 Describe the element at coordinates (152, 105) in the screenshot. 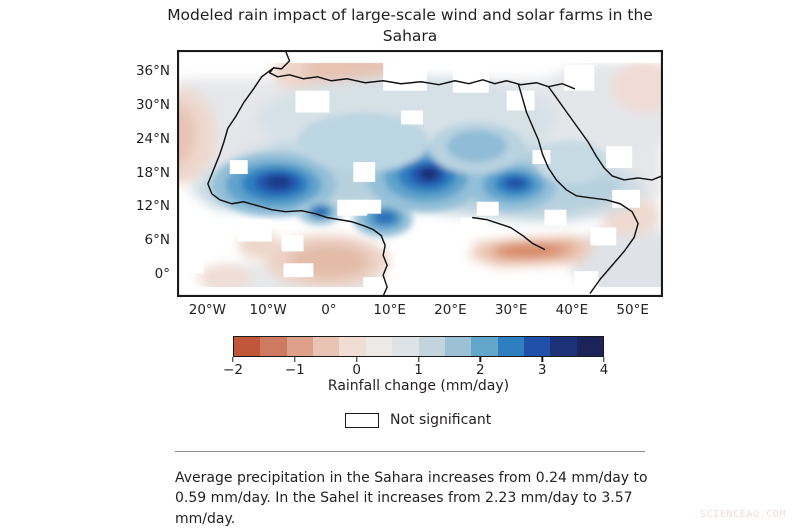

I see `y-axis-tick-label: 30°N` at that location.